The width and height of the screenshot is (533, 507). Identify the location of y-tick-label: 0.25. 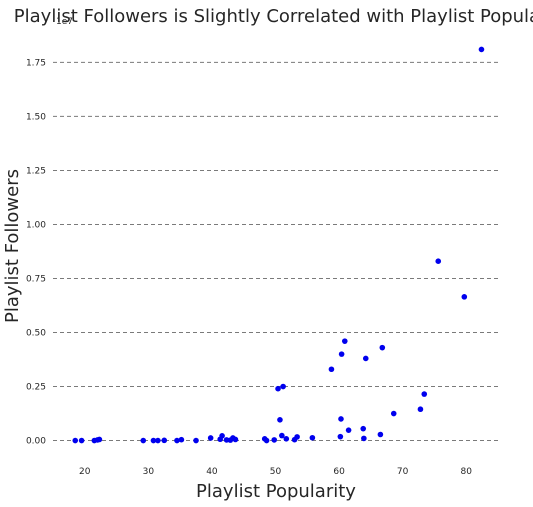
(36, 388).